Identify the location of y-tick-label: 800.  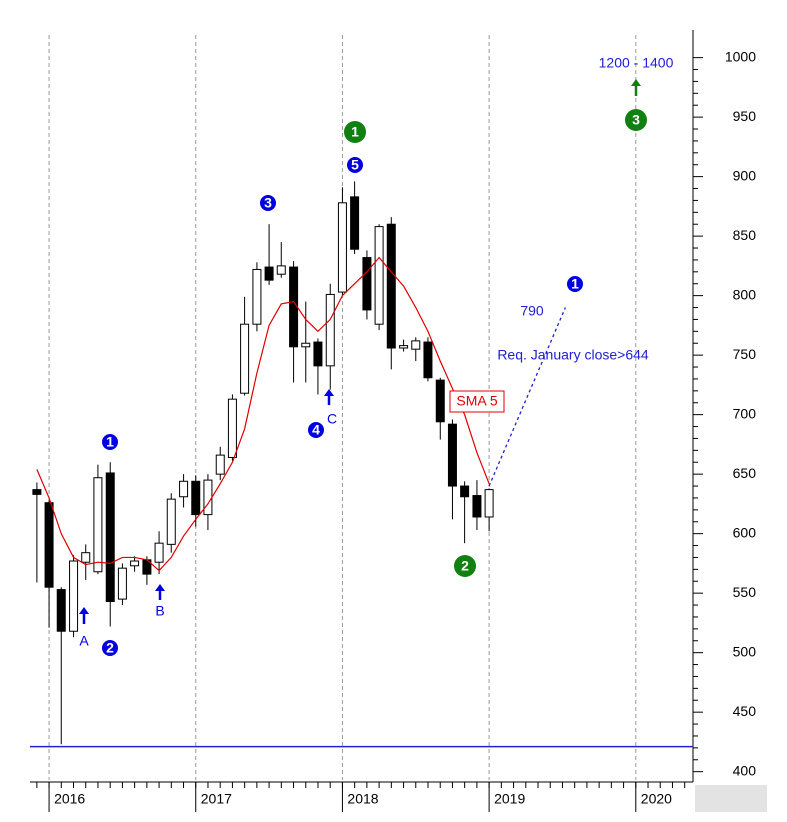
(745, 294).